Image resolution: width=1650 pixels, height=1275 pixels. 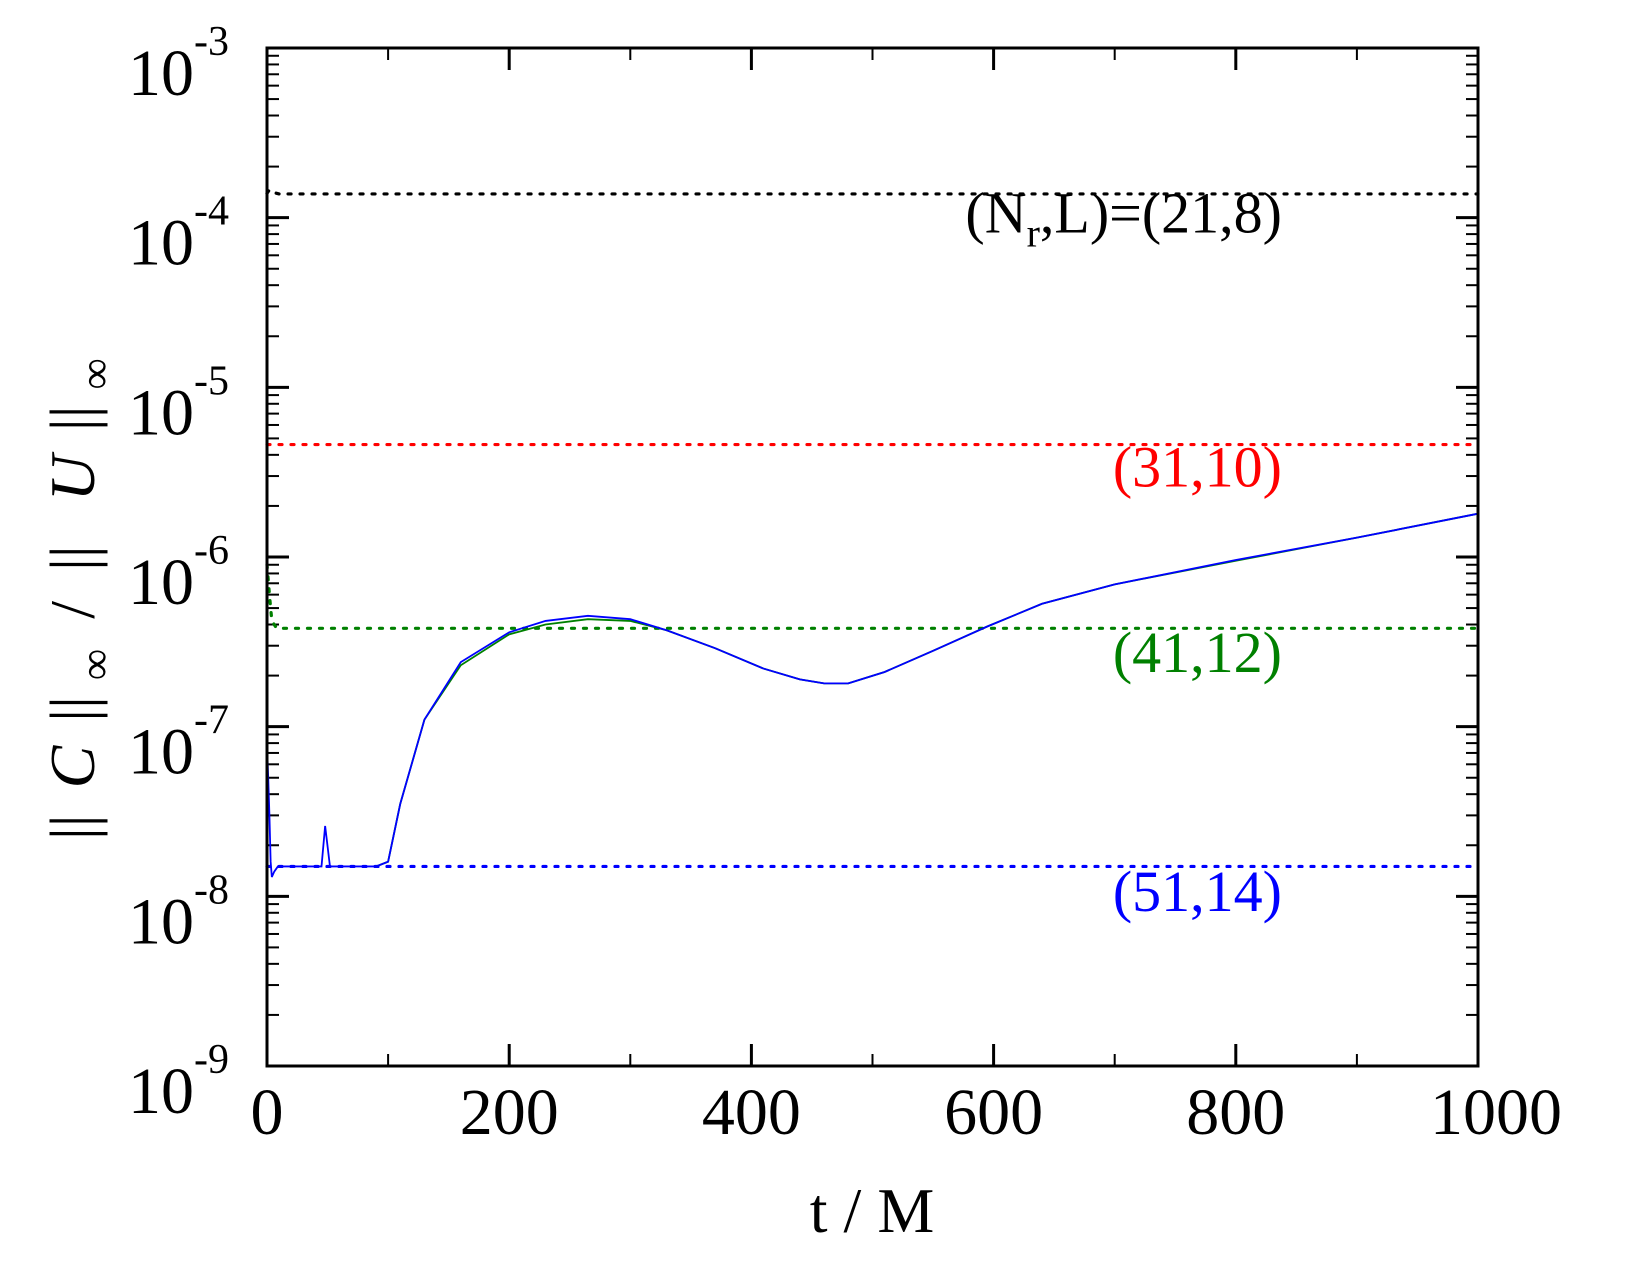 I want to click on series-label-text: (N, so click(x=995, y=212).